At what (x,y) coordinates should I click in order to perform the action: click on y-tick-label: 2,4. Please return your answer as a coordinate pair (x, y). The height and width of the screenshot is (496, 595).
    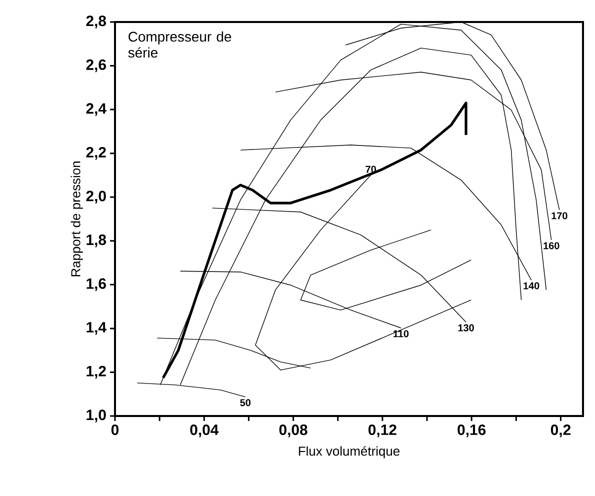
    Looking at the image, I should click on (96, 109).